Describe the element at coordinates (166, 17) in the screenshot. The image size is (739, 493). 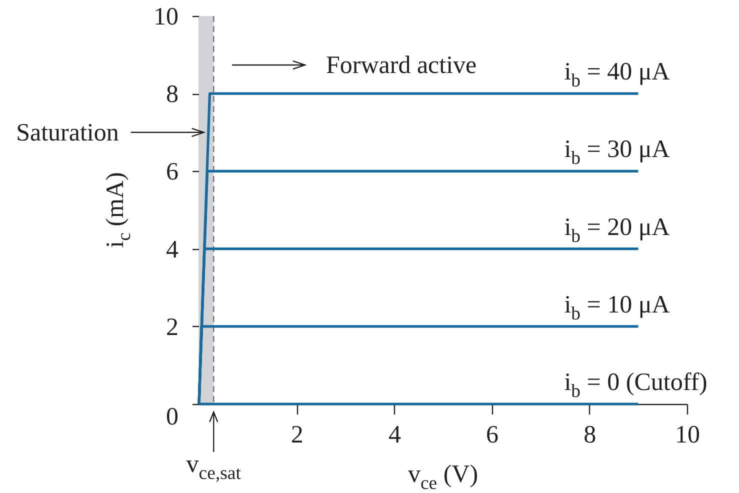
I see `y-tick-label: 10` at that location.